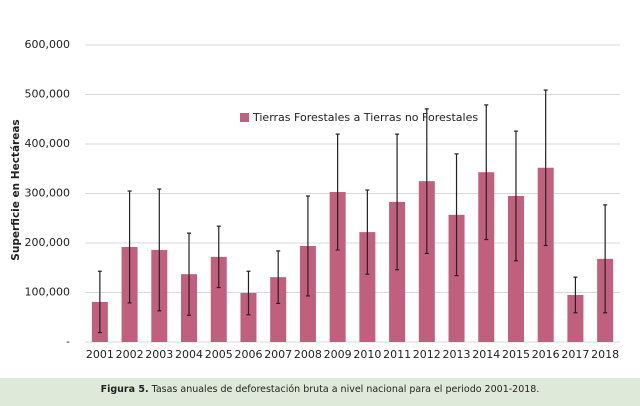 Image resolution: width=640 pixels, height=406 pixels. I want to click on y-tick-label: 100,000, so click(48, 292).